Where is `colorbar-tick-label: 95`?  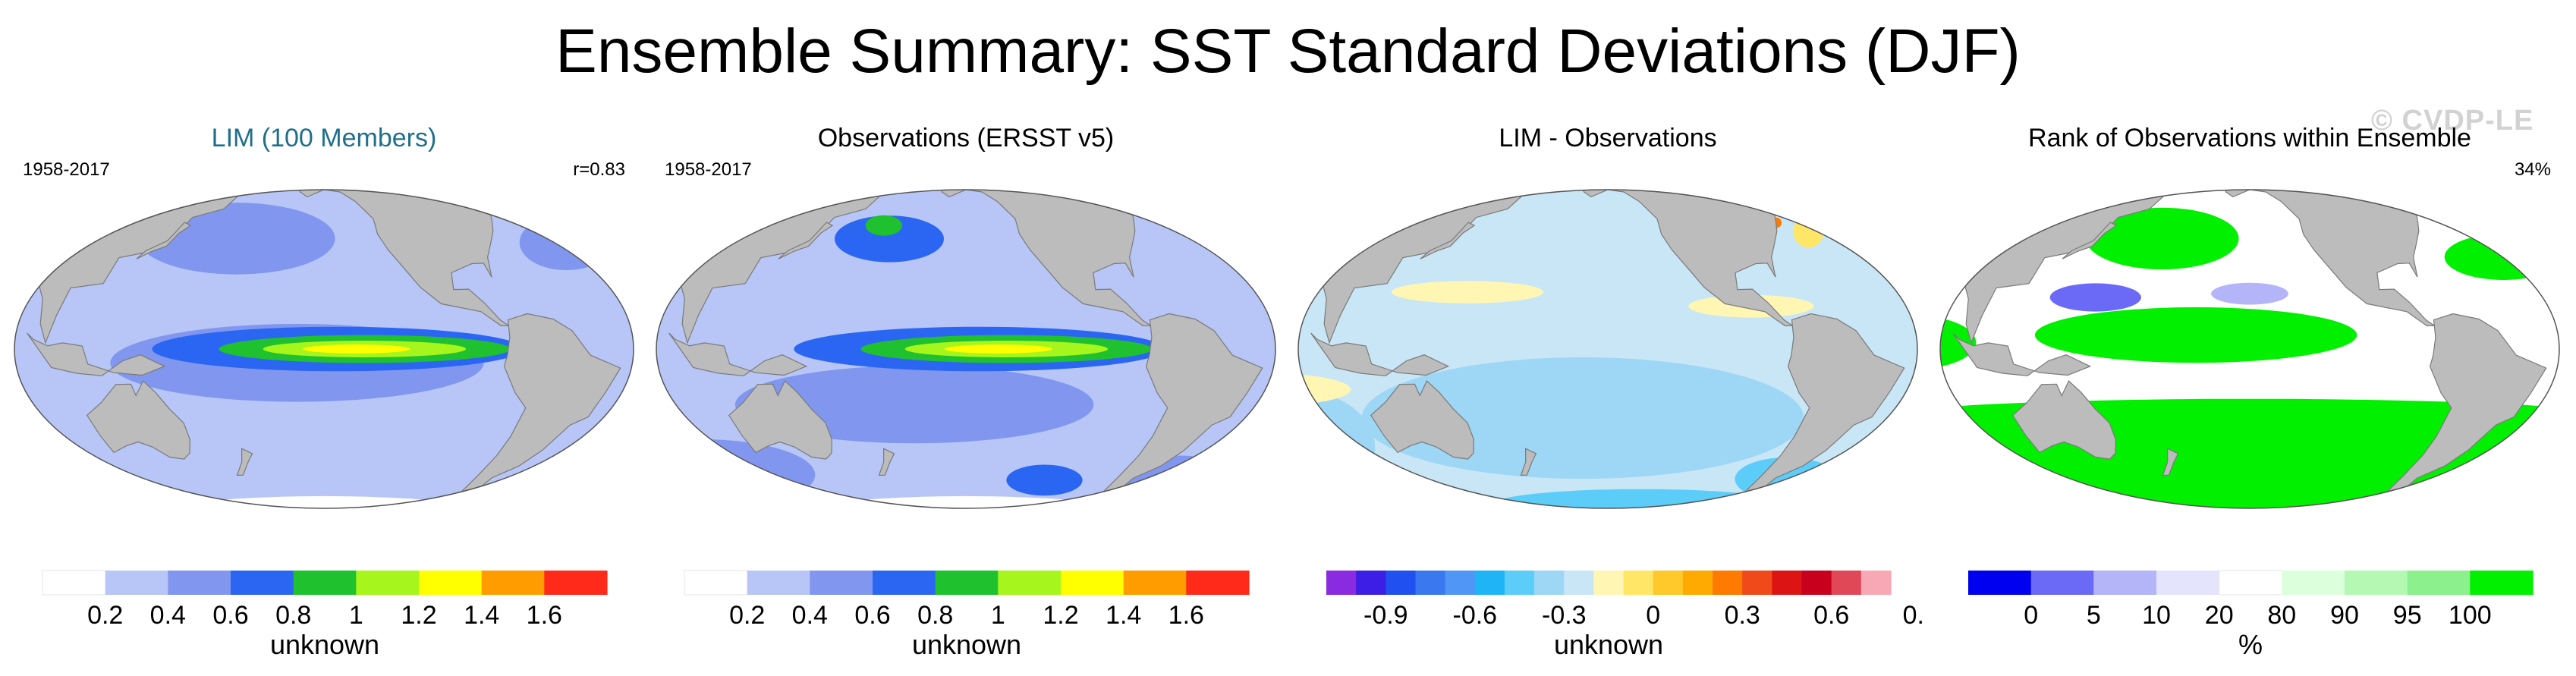
colorbar-tick-label: 95 is located at coordinates (2407, 615).